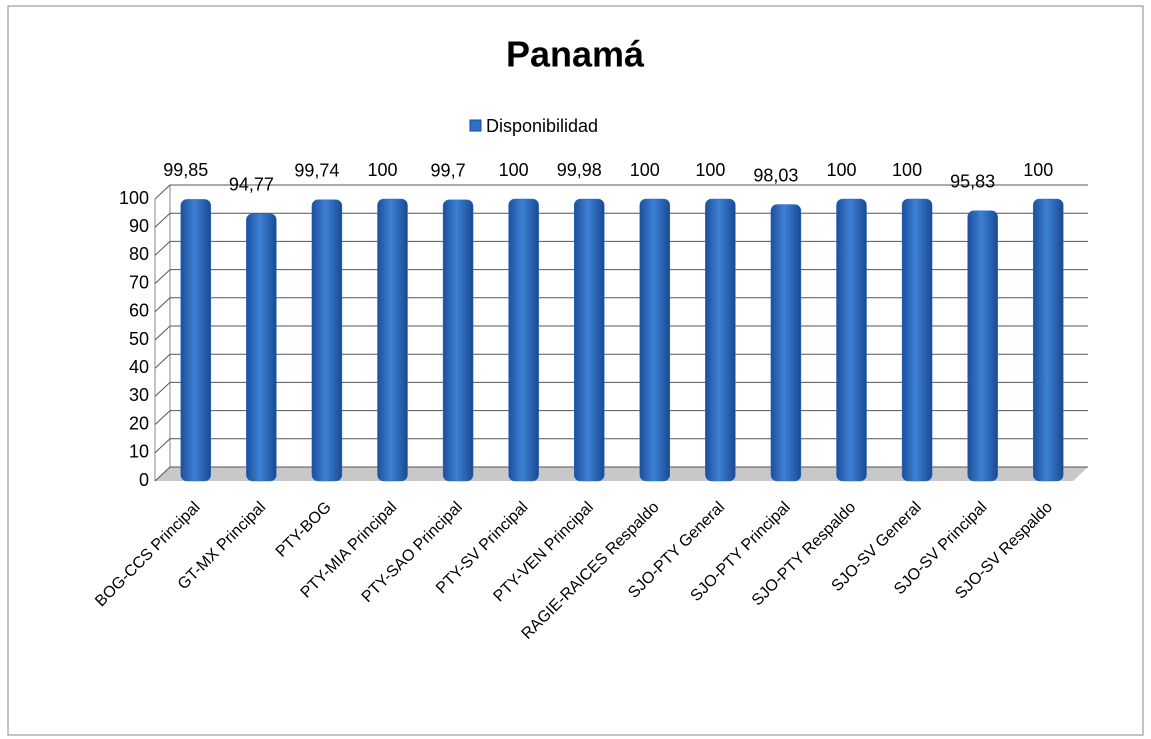 The width and height of the screenshot is (1151, 739). Describe the element at coordinates (251, 184) in the screenshot. I see `value-label: 94,77` at that location.